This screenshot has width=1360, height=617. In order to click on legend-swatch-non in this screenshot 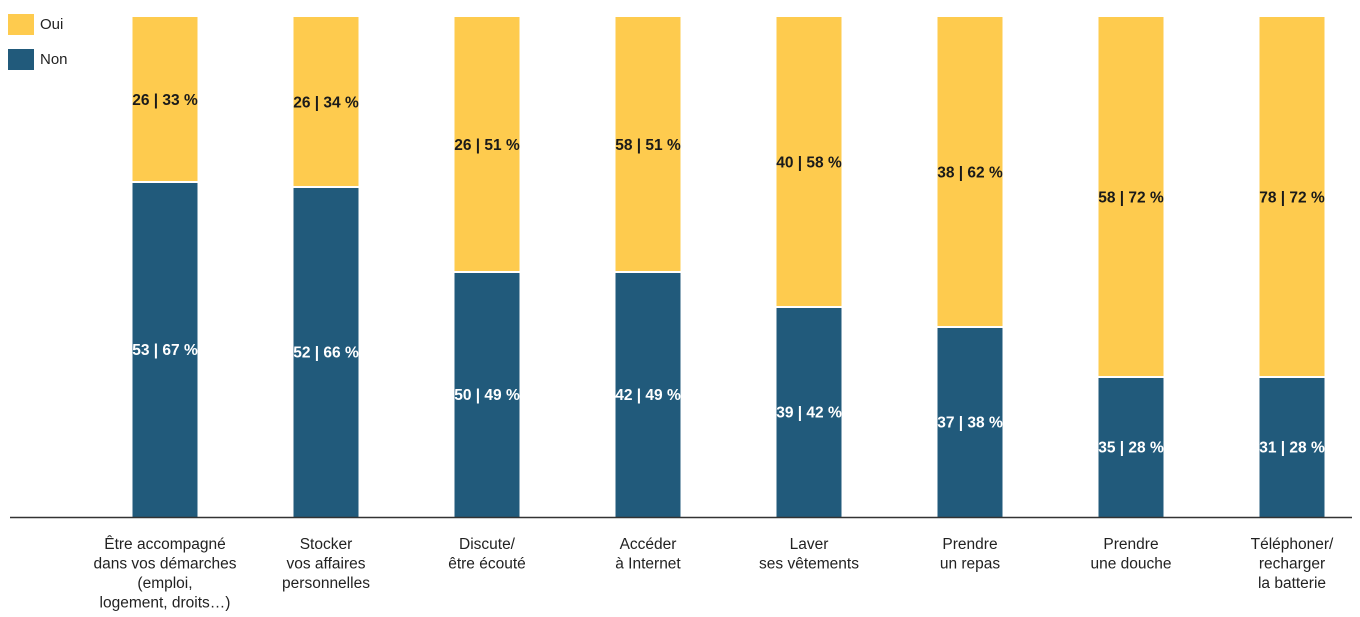, I will do `click(21, 59)`.